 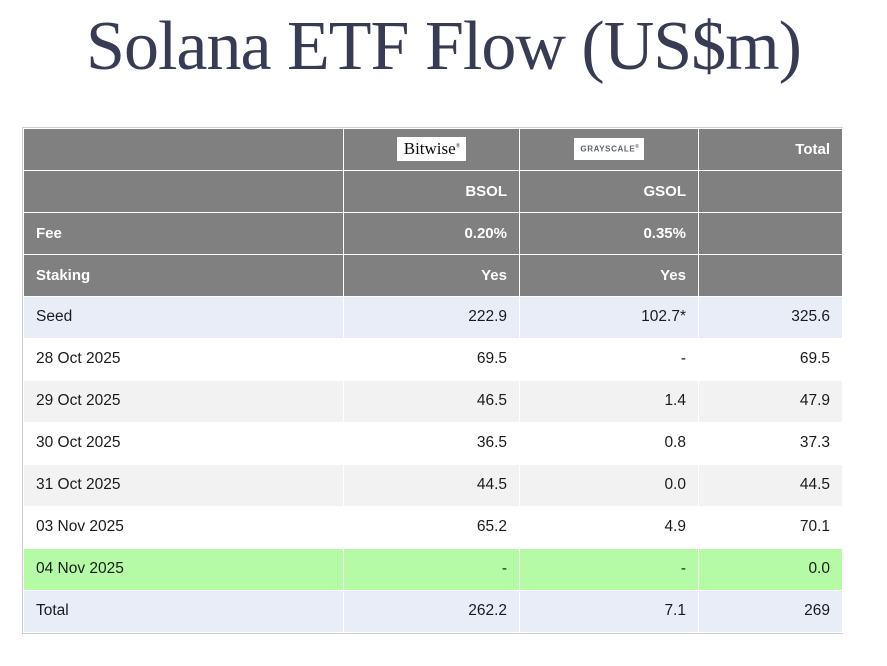 I want to click on bitwise-logo-cell: Bitwise®, so click(x=431, y=149).